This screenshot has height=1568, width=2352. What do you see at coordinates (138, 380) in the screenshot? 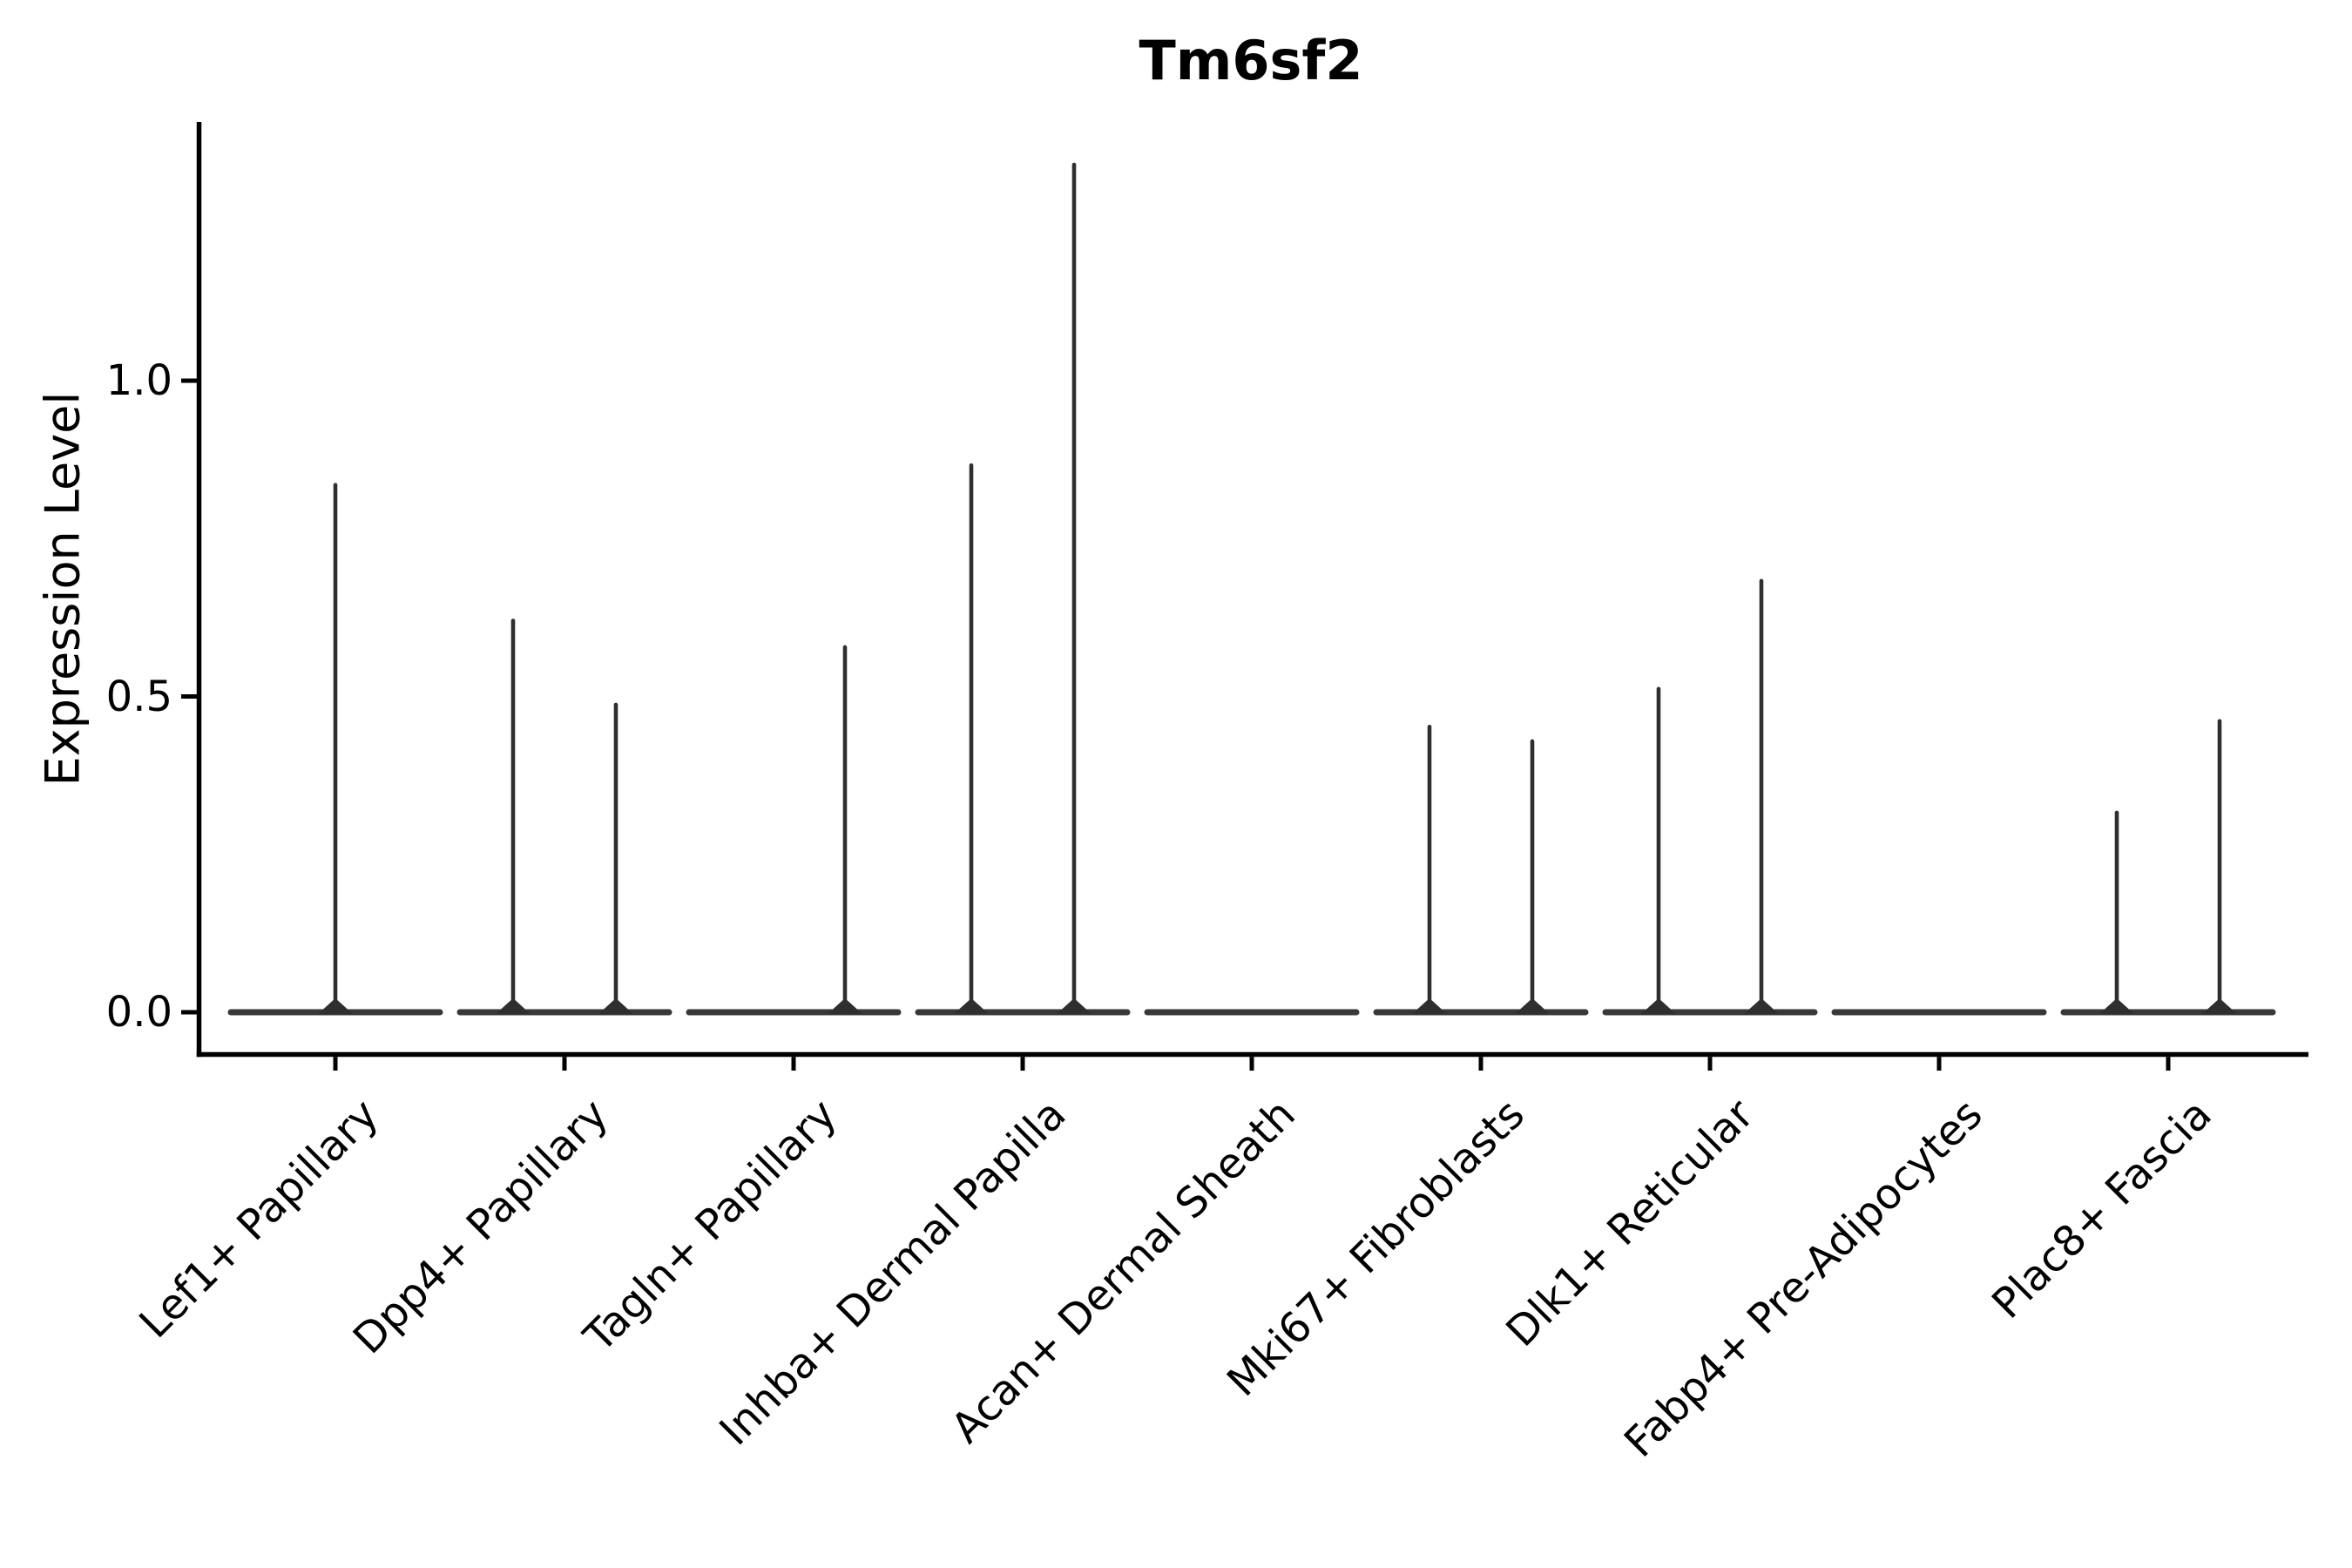
I see `y-tick-label: 1.0` at bounding box center [138, 380].